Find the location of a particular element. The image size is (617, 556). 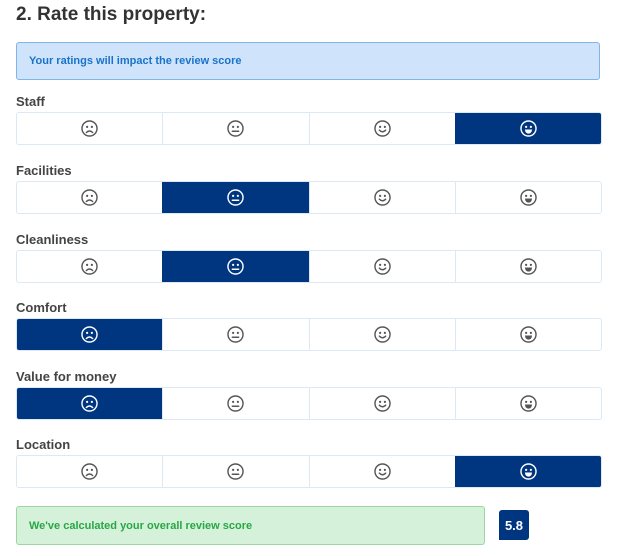

rating-label: Value for money is located at coordinates (66, 376).